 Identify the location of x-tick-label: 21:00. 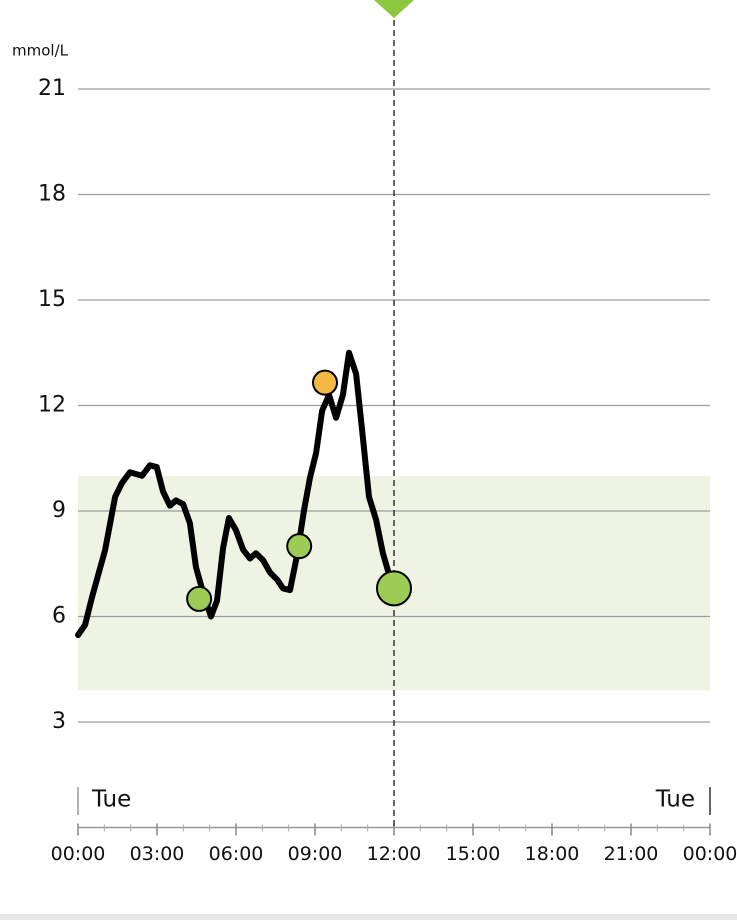
(631, 854).